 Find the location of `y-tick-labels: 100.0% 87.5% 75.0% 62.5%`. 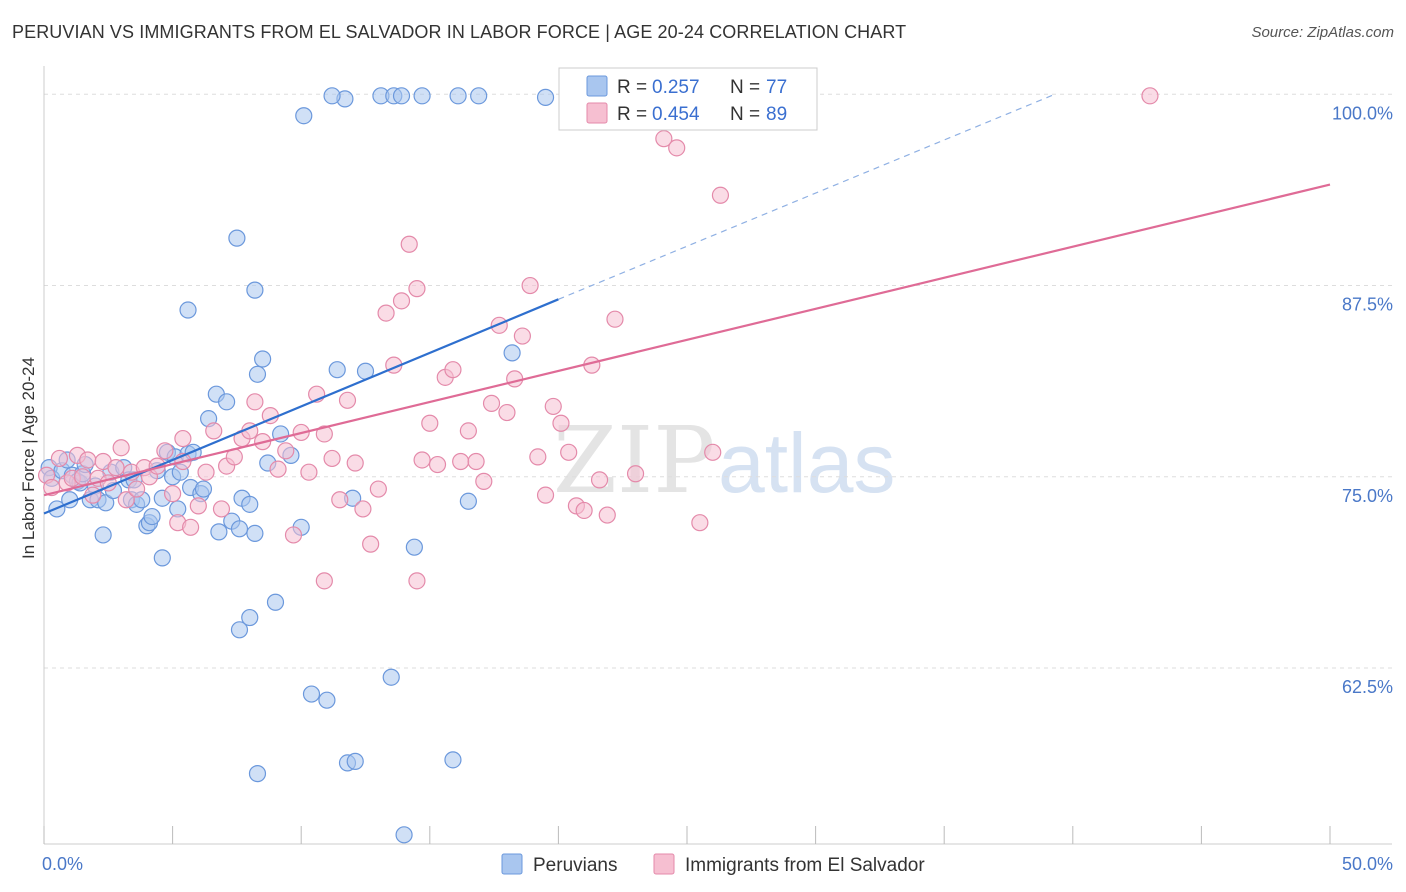

y-tick-labels: 100.0% 87.5% 75.0% 62.5% is located at coordinates (1362, 400).